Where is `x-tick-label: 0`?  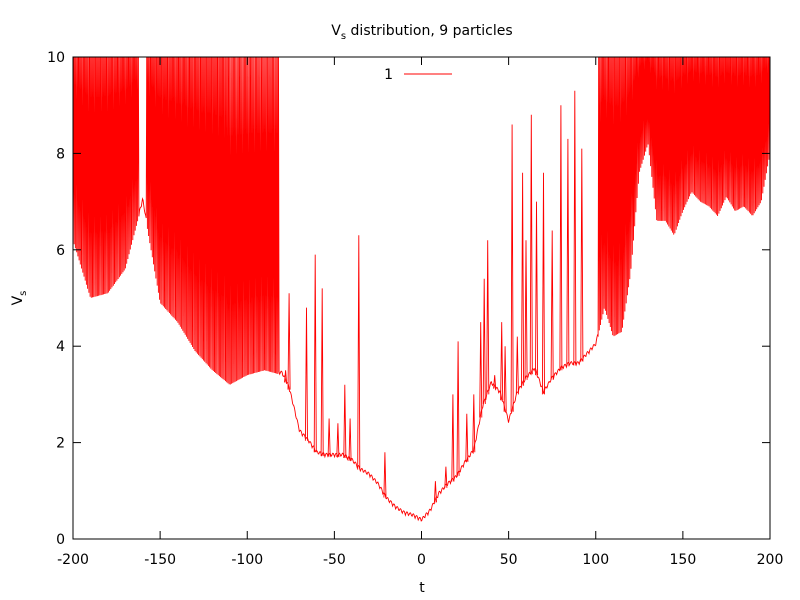 x-tick-label: 0 is located at coordinates (421, 560).